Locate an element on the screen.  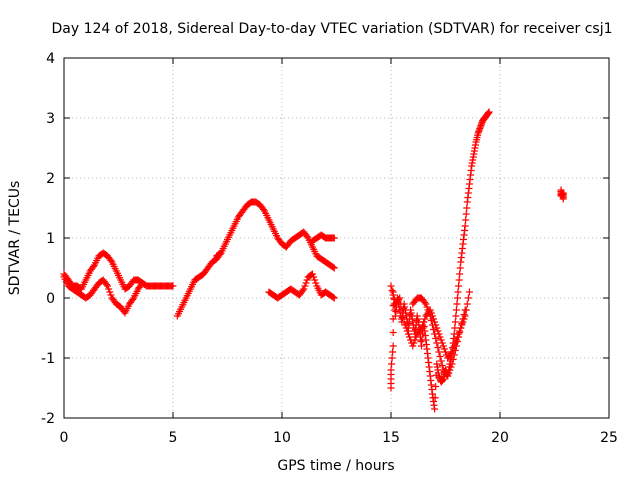
y-tick-label: -2 is located at coordinates (48, 419).